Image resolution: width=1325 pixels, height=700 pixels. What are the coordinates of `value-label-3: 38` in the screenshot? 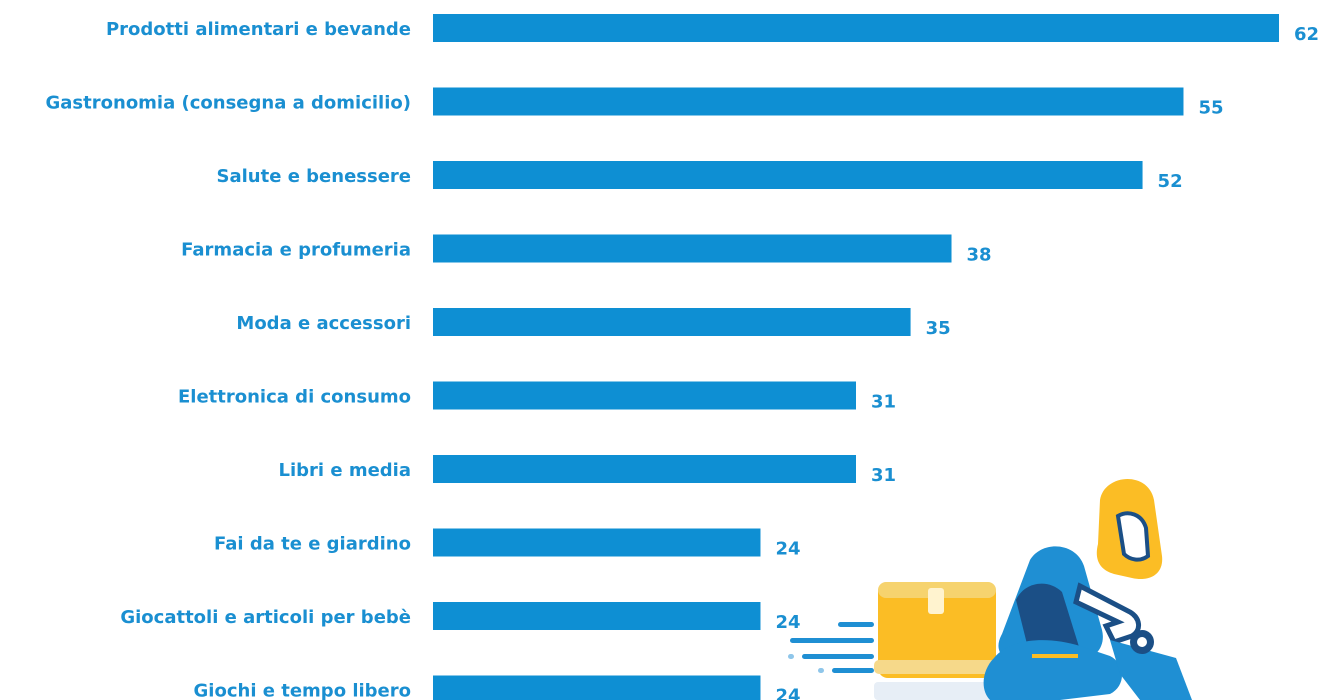 It's located at (979, 255).